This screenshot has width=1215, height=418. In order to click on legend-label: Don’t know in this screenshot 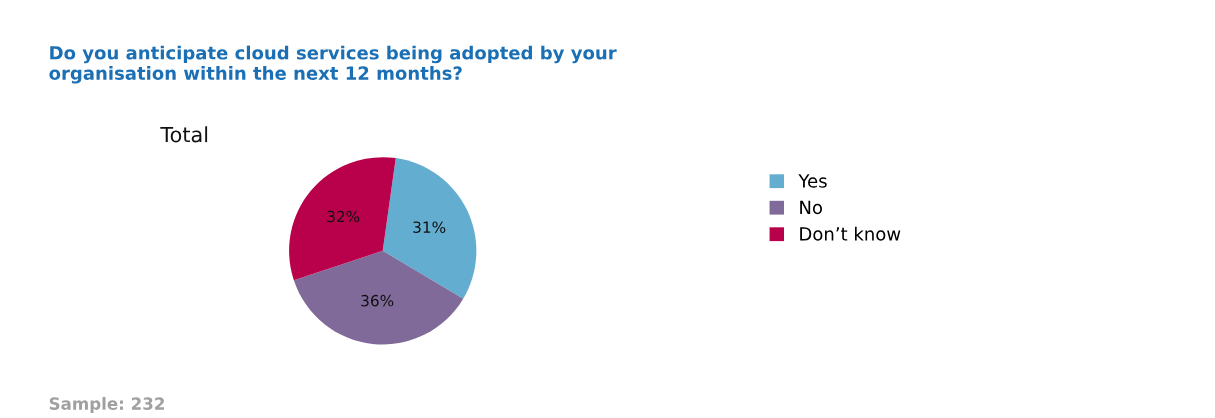, I will do `click(850, 233)`.